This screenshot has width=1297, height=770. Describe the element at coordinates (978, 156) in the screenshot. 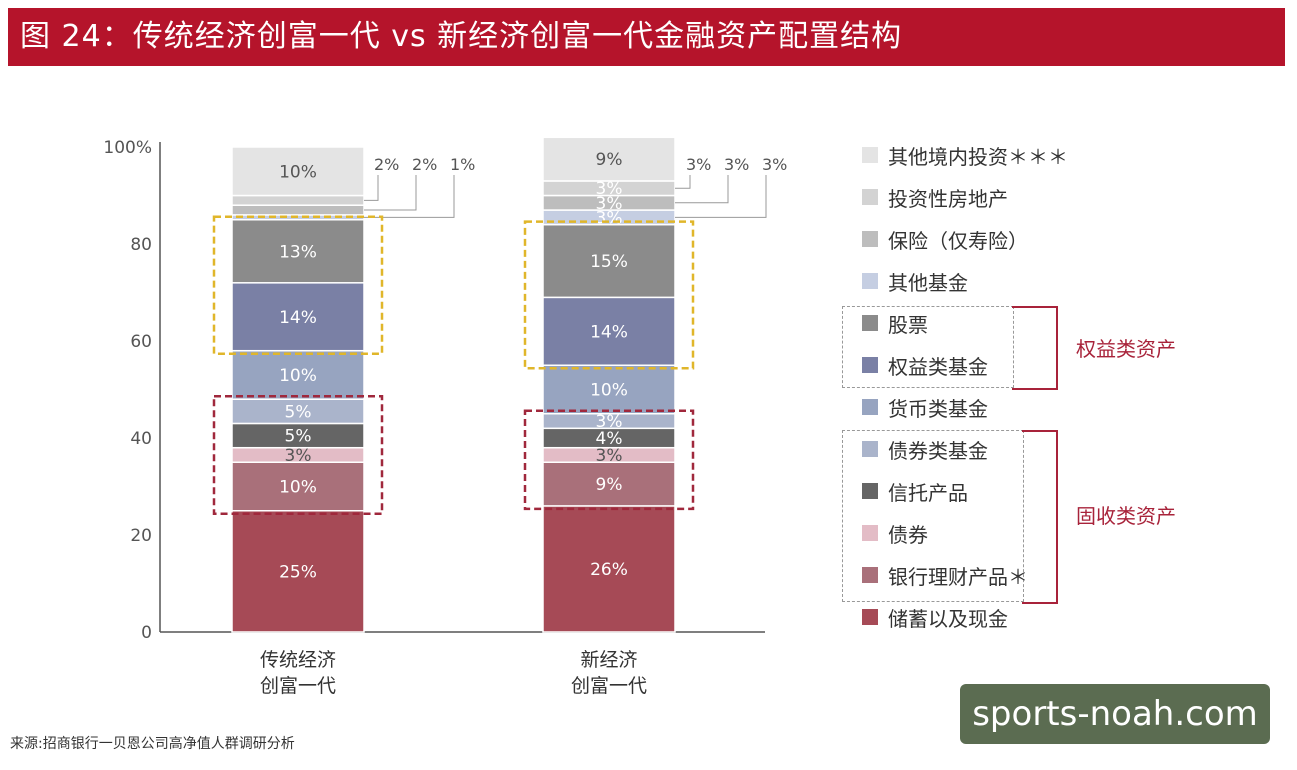

I see `legend-label: 其他境内投资＊＊＊` at that location.